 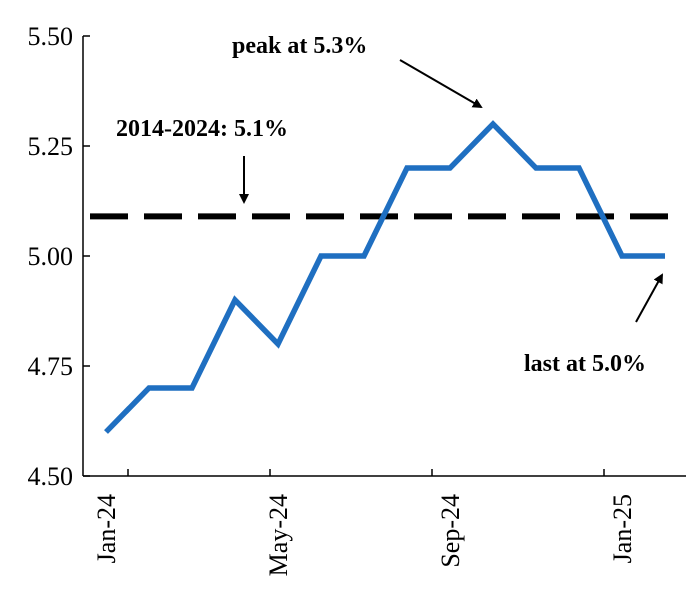 I want to click on y-tick-label: 4.50, so click(x=51, y=476).